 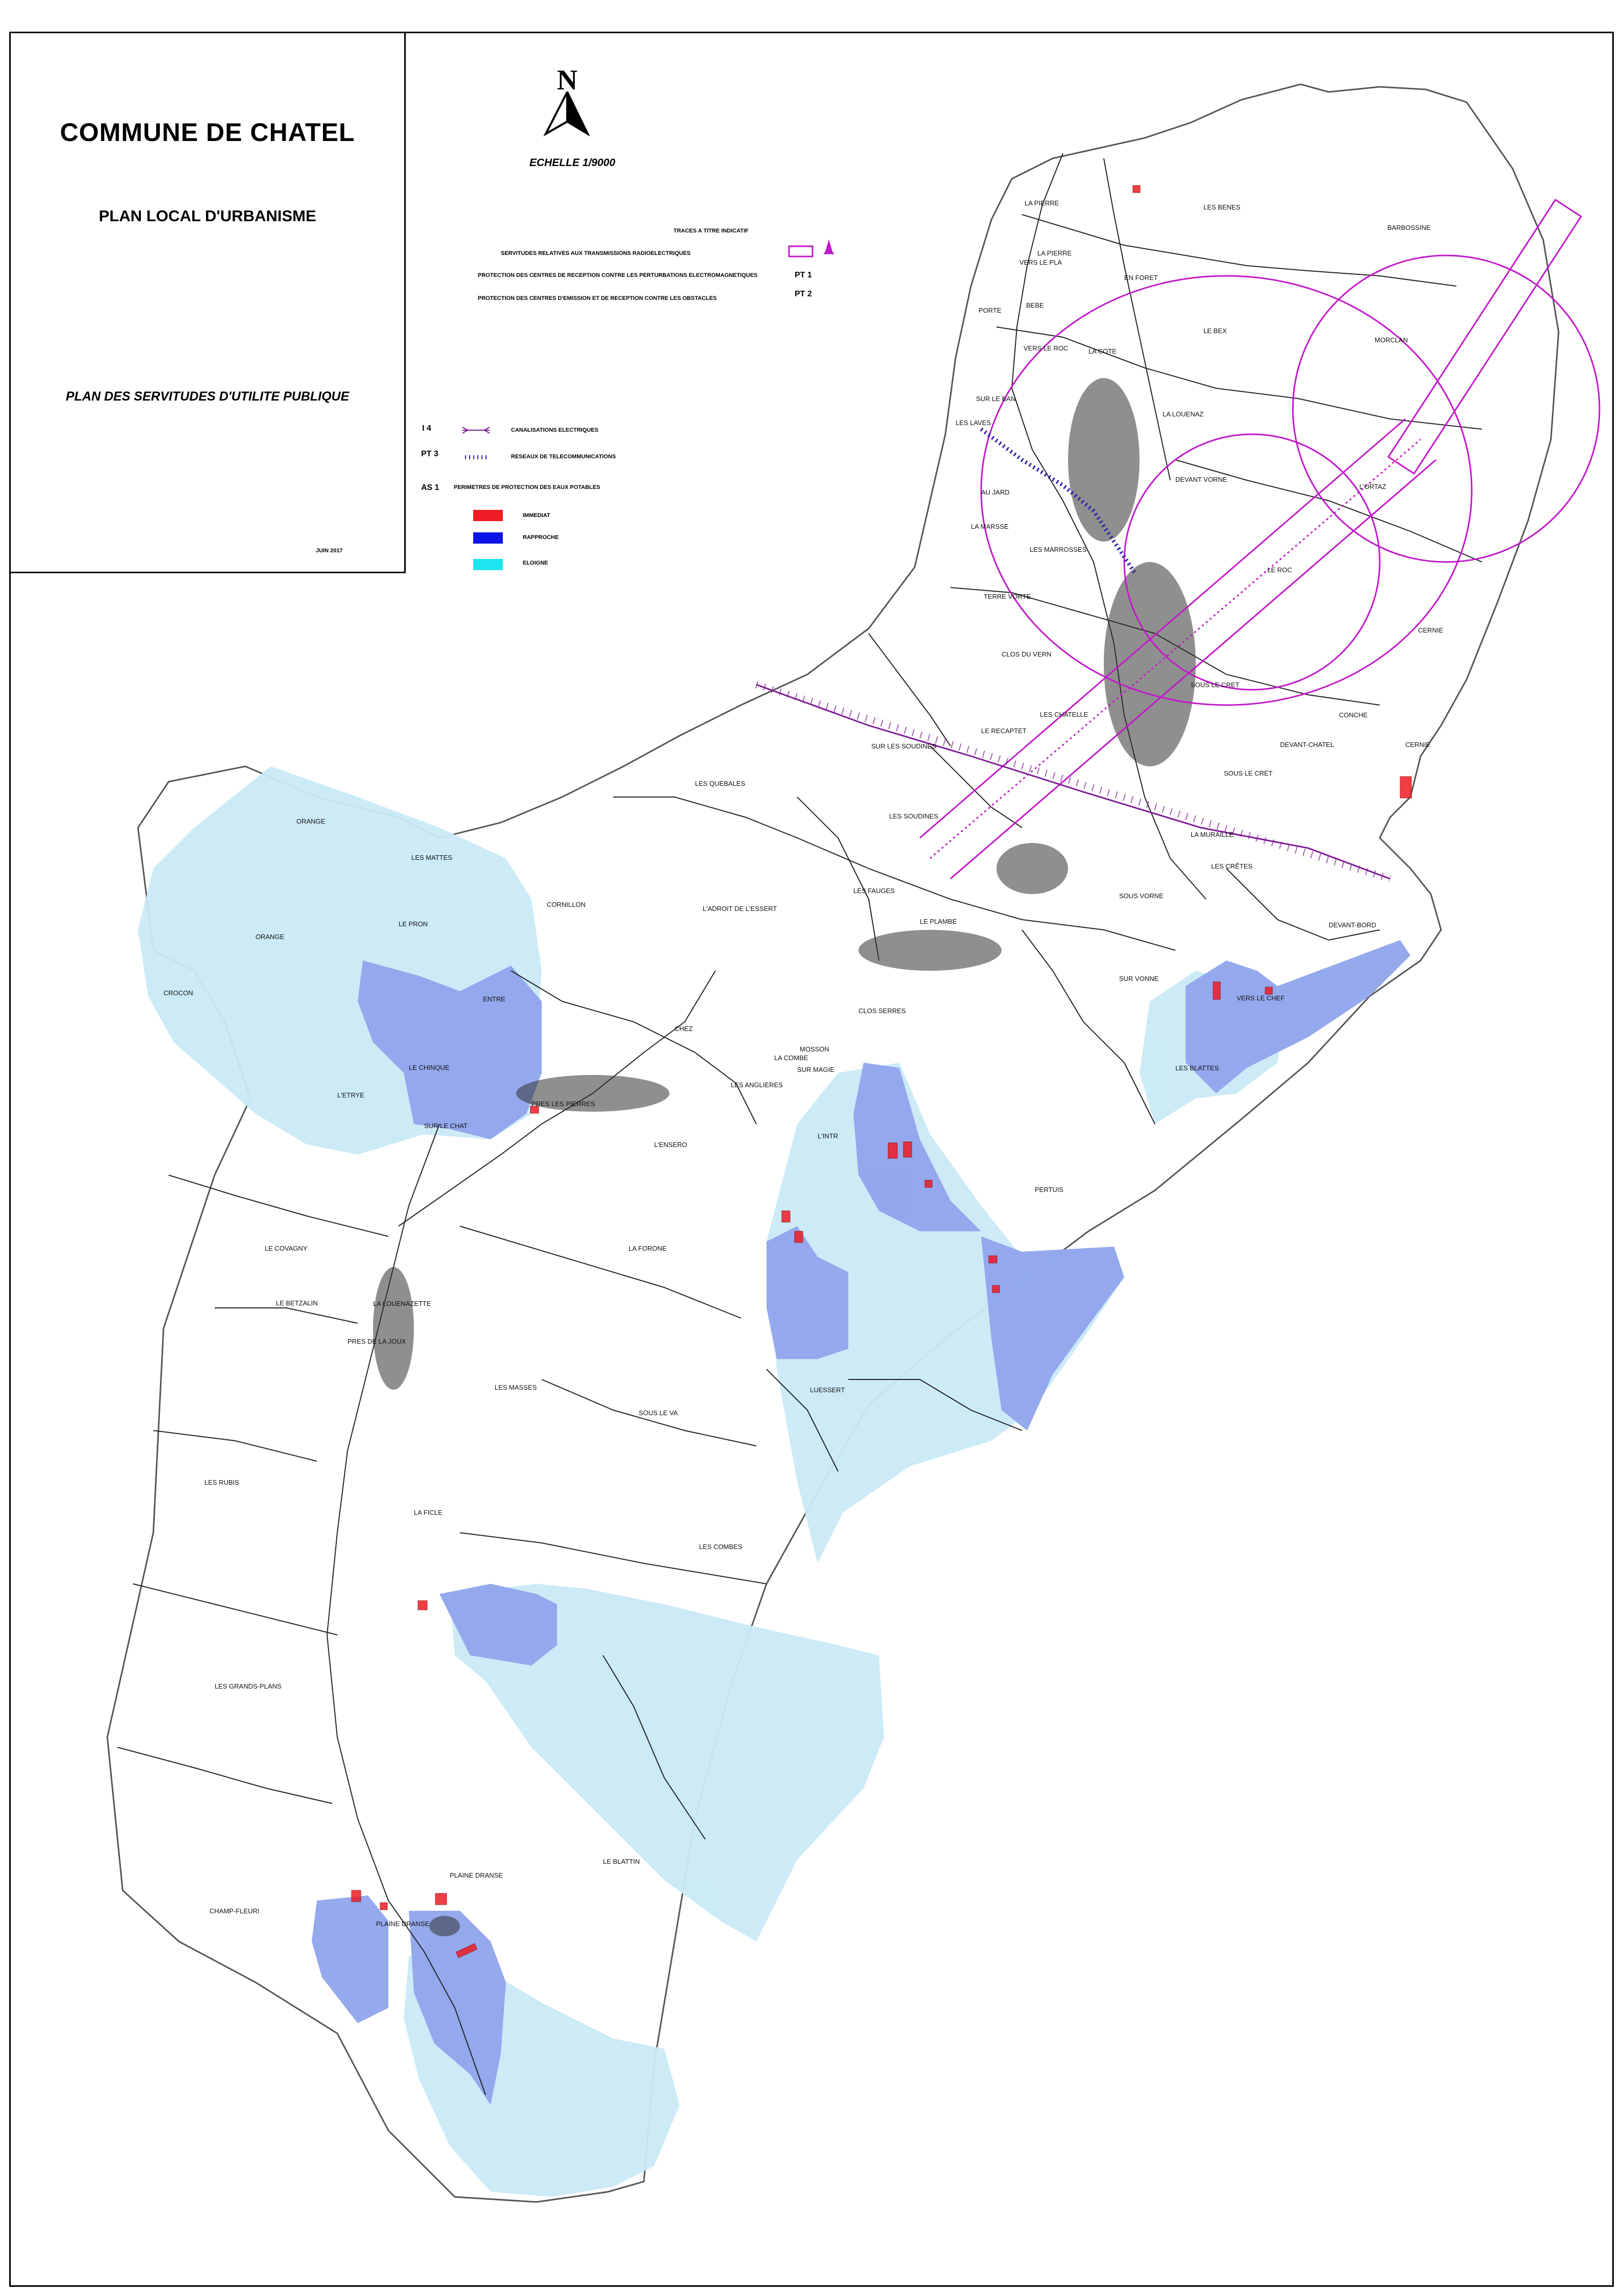 What do you see at coordinates (1279, 570) in the screenshot?
I see `place-label: LE ROC` at bounding box center [1279, 570].